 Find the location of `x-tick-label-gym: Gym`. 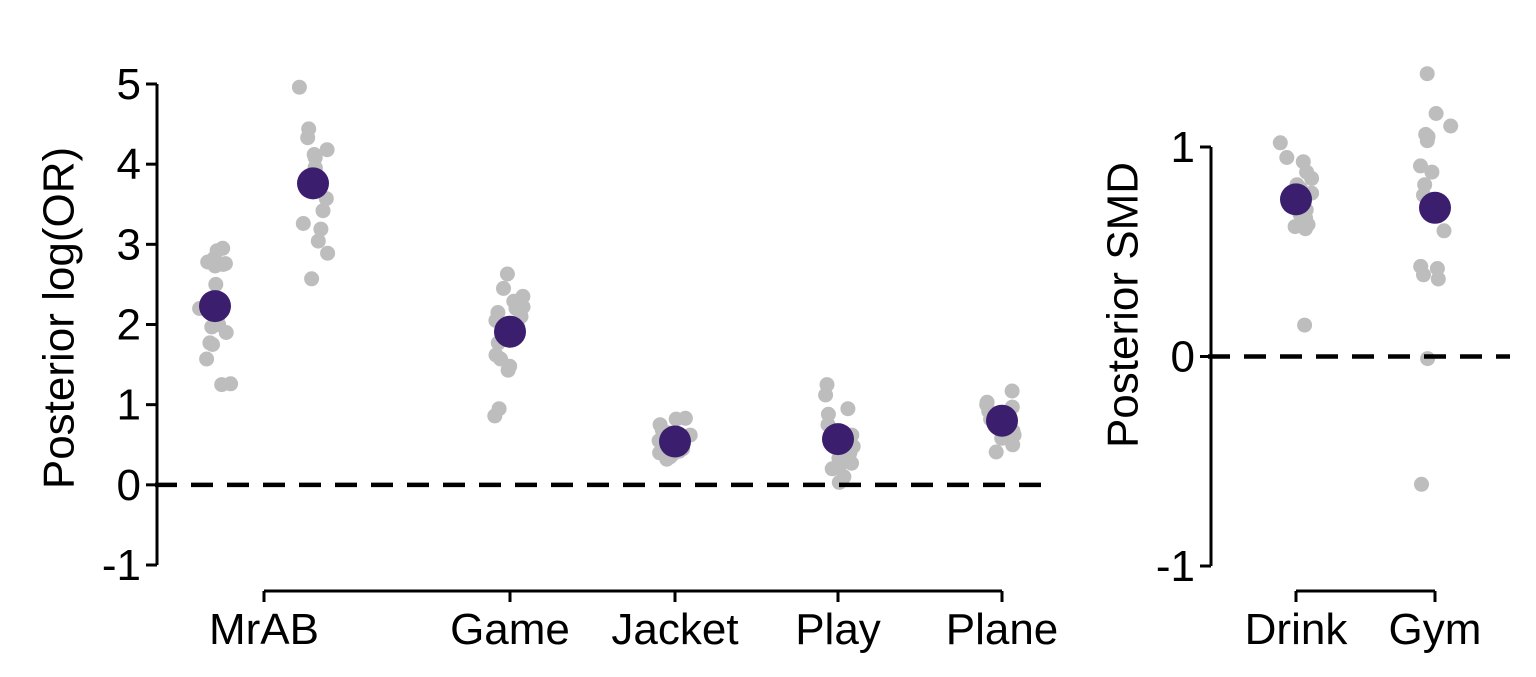

x-tick-label-gym: Gym is located at coordinates (1435, 629).